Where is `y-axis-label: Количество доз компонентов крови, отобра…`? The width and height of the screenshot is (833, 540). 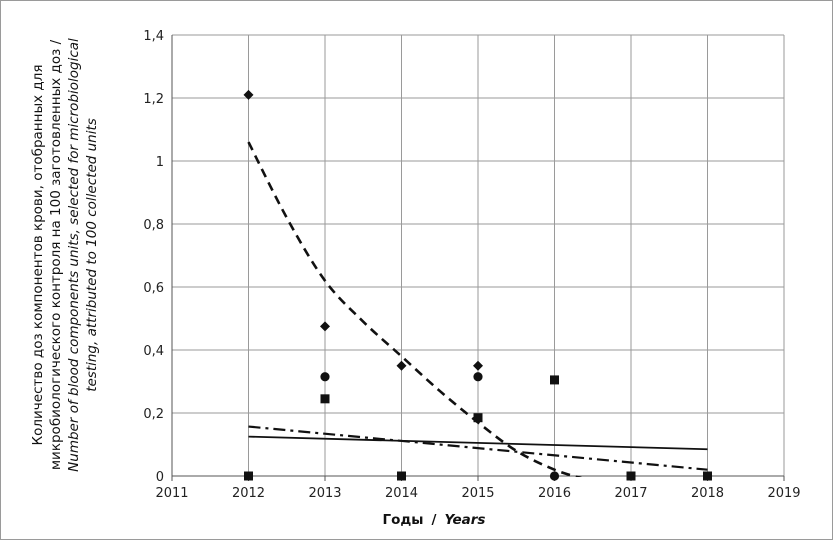 y-axis-label: Количество доз компонентов крови, отобра… is located at coordinates (65, 255).